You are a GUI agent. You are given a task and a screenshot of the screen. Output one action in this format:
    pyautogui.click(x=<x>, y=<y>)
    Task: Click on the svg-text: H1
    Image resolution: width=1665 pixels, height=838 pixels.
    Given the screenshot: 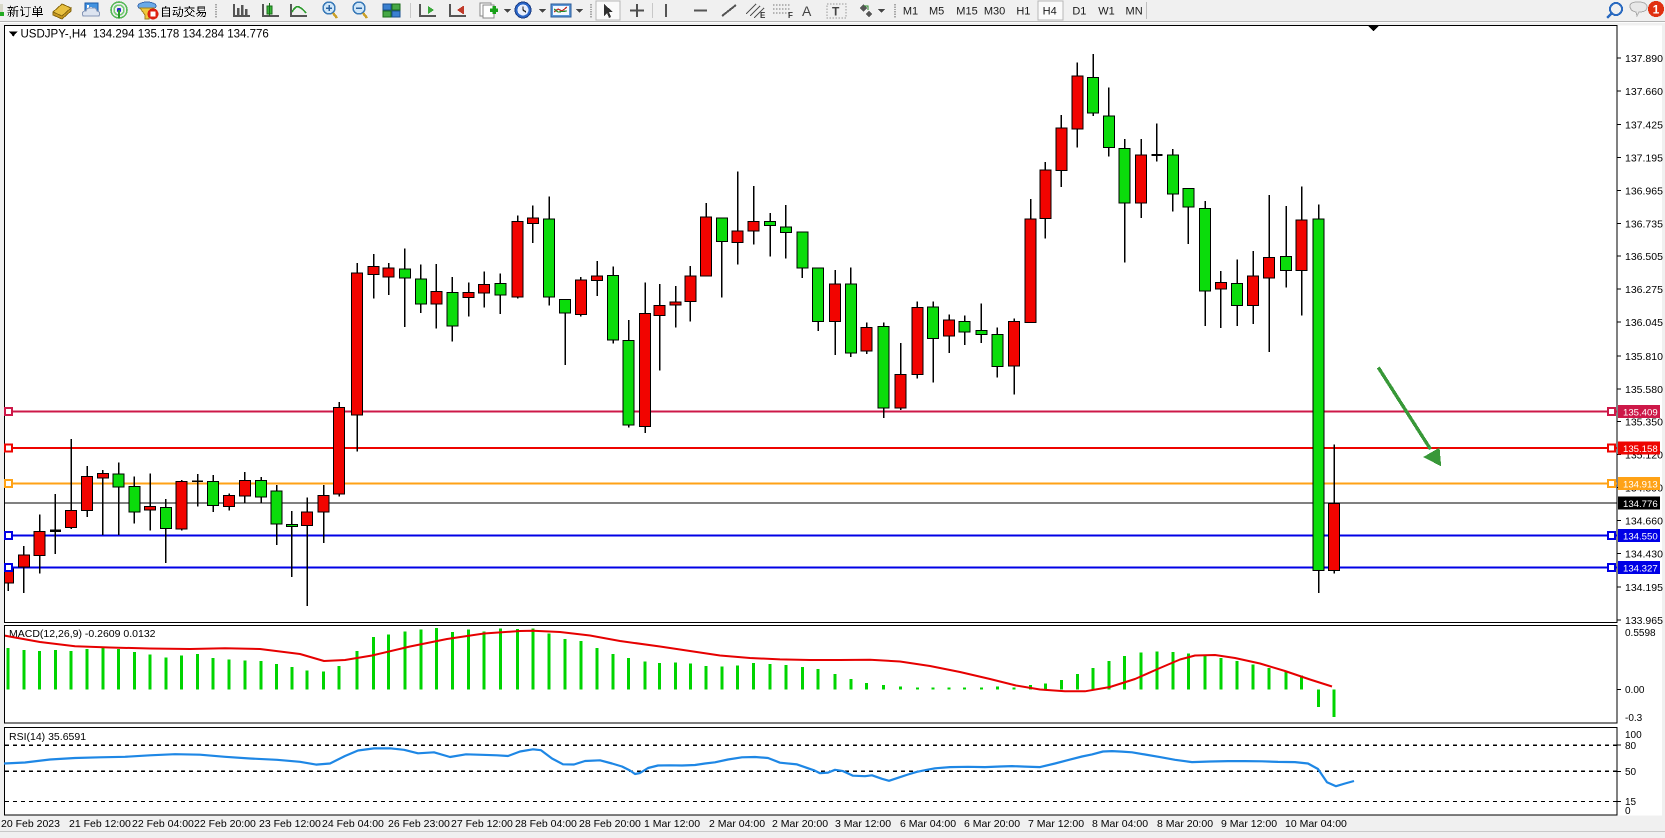 What is the action you would take?
    pyautogui.click(x=1023, y=12)
    